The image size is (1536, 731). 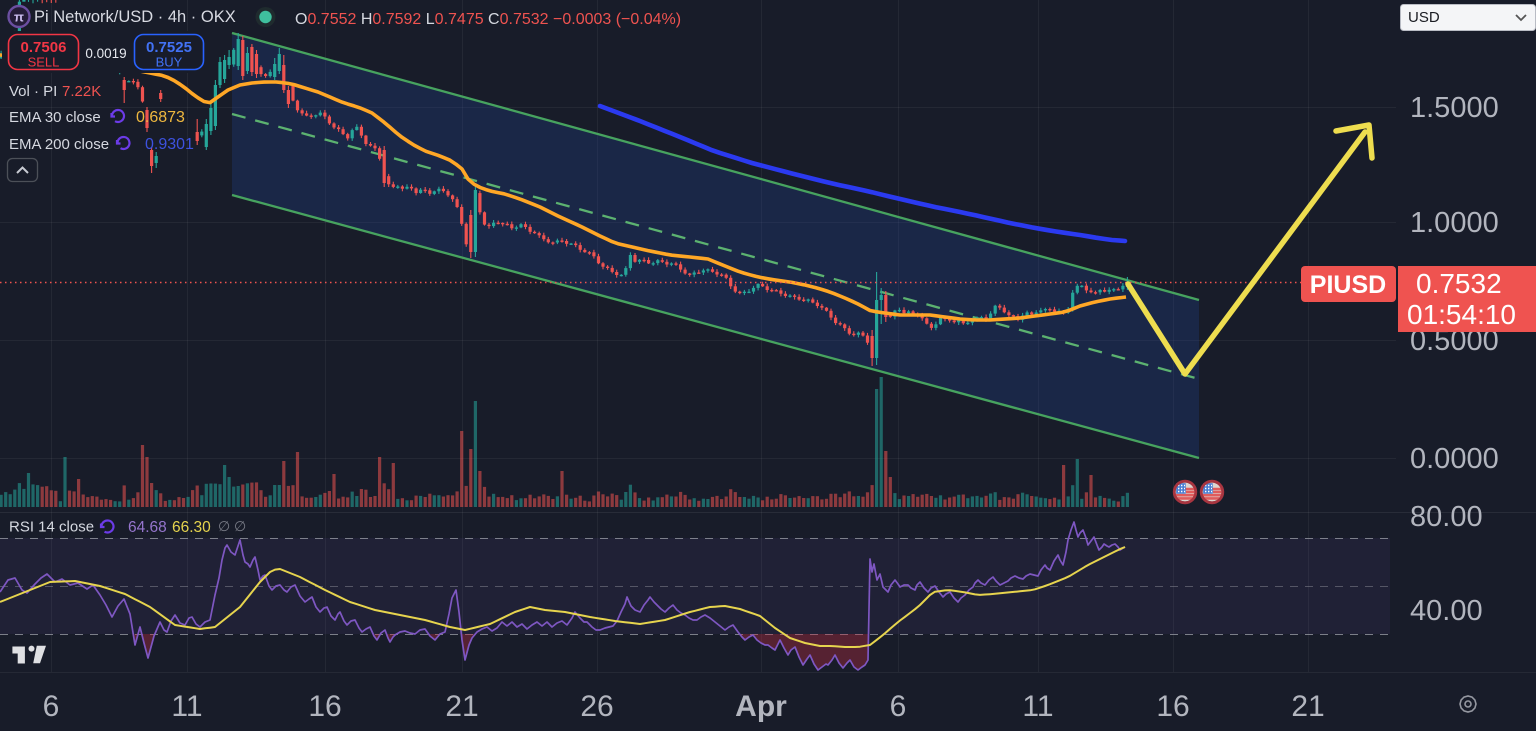 What do you see at coordinates (44, 62) in the screenshot?
I see `svg-text: SELL` at bounding box center [44, 62].